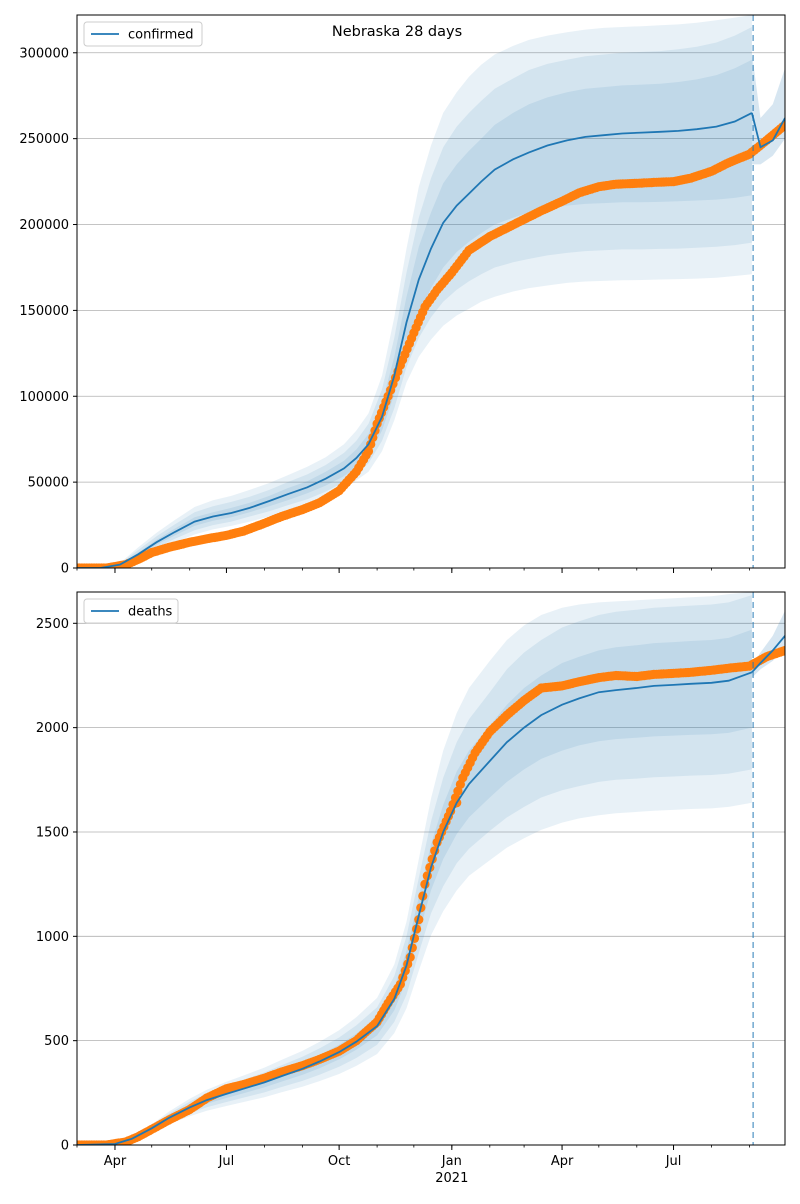 Image resolution: width=800 pixels, height=1204 pixels. Describe the element at coordinates (397, 32) in the screenshot. I see `figure-title: Nebraska 28 days` at that location.